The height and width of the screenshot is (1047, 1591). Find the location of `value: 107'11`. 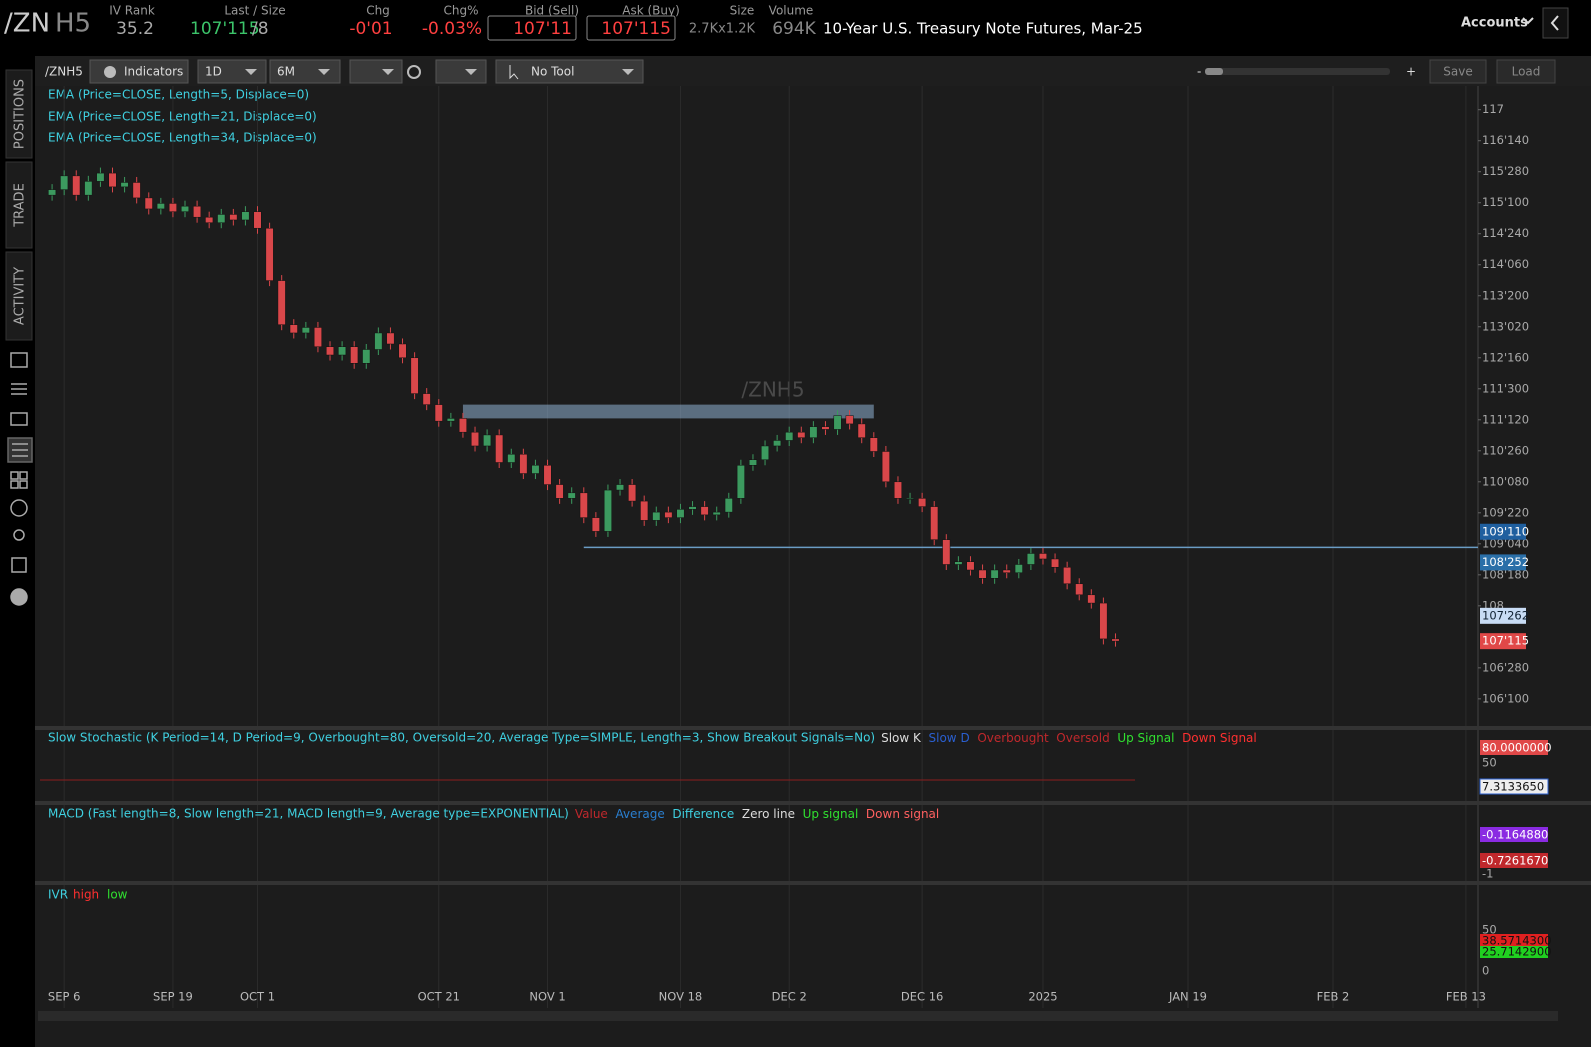

value: 107'11 is located at coordinates (542, 29).